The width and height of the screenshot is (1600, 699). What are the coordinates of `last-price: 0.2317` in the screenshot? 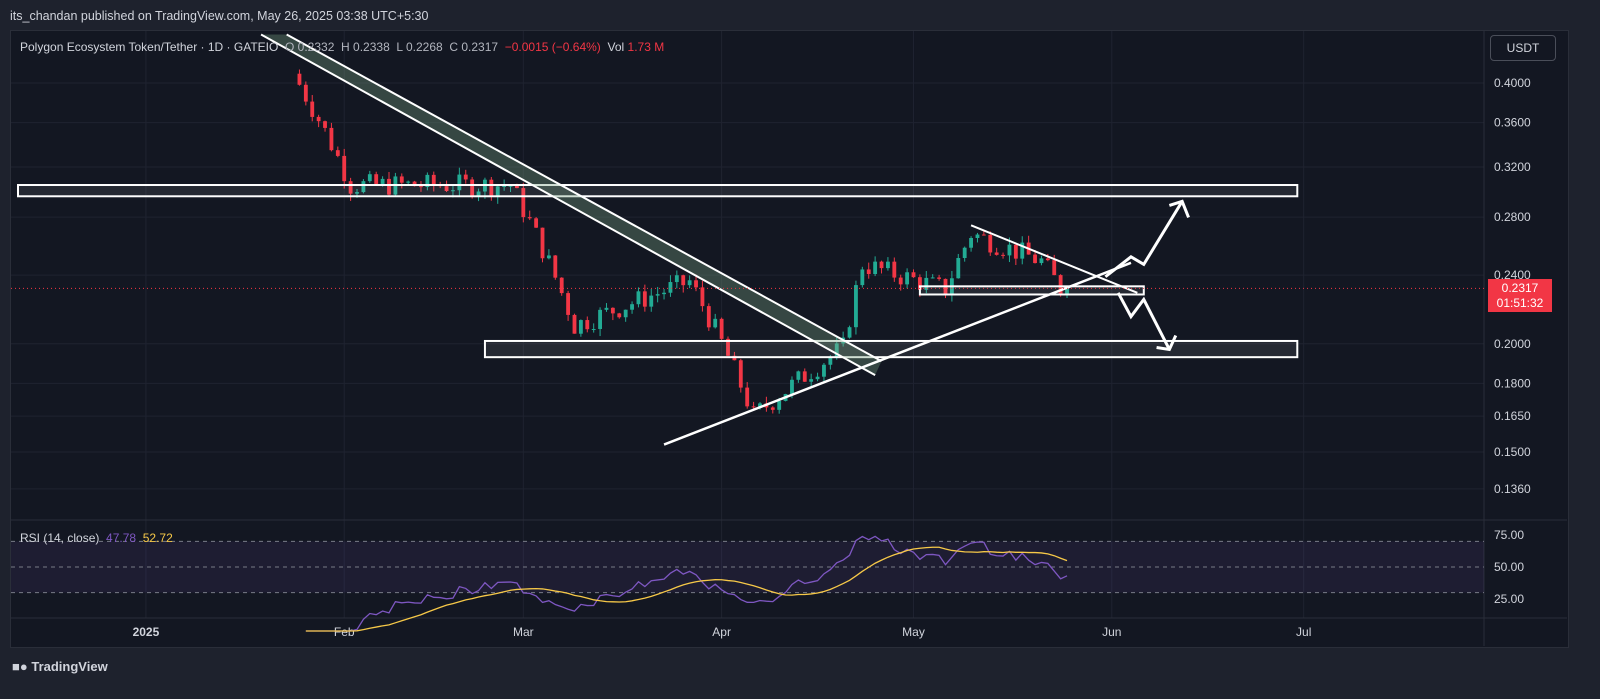 It's located at (1520, 288).